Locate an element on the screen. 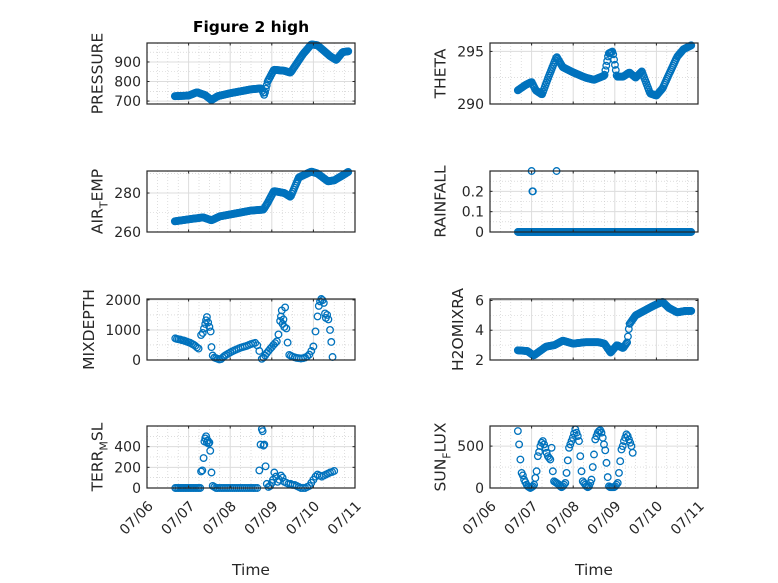 The height and width of the screenshot is (583, 778). y-axis-label-main: PRESSURE is located at coordinates (98, 74).